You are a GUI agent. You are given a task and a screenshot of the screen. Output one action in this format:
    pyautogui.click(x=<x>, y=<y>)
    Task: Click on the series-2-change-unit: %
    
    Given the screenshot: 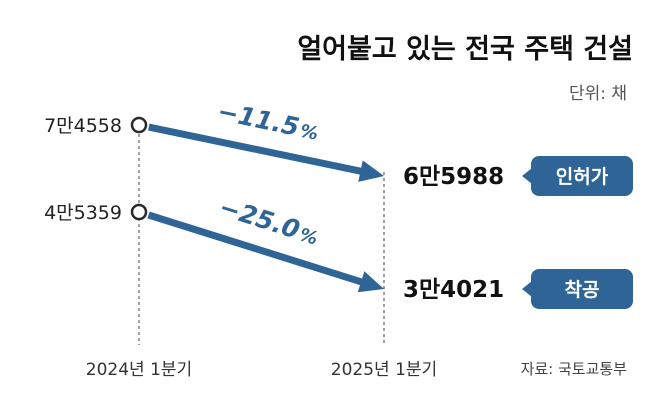 What is the action you would take?
    pyautogui.click(x=309, y=236)
    